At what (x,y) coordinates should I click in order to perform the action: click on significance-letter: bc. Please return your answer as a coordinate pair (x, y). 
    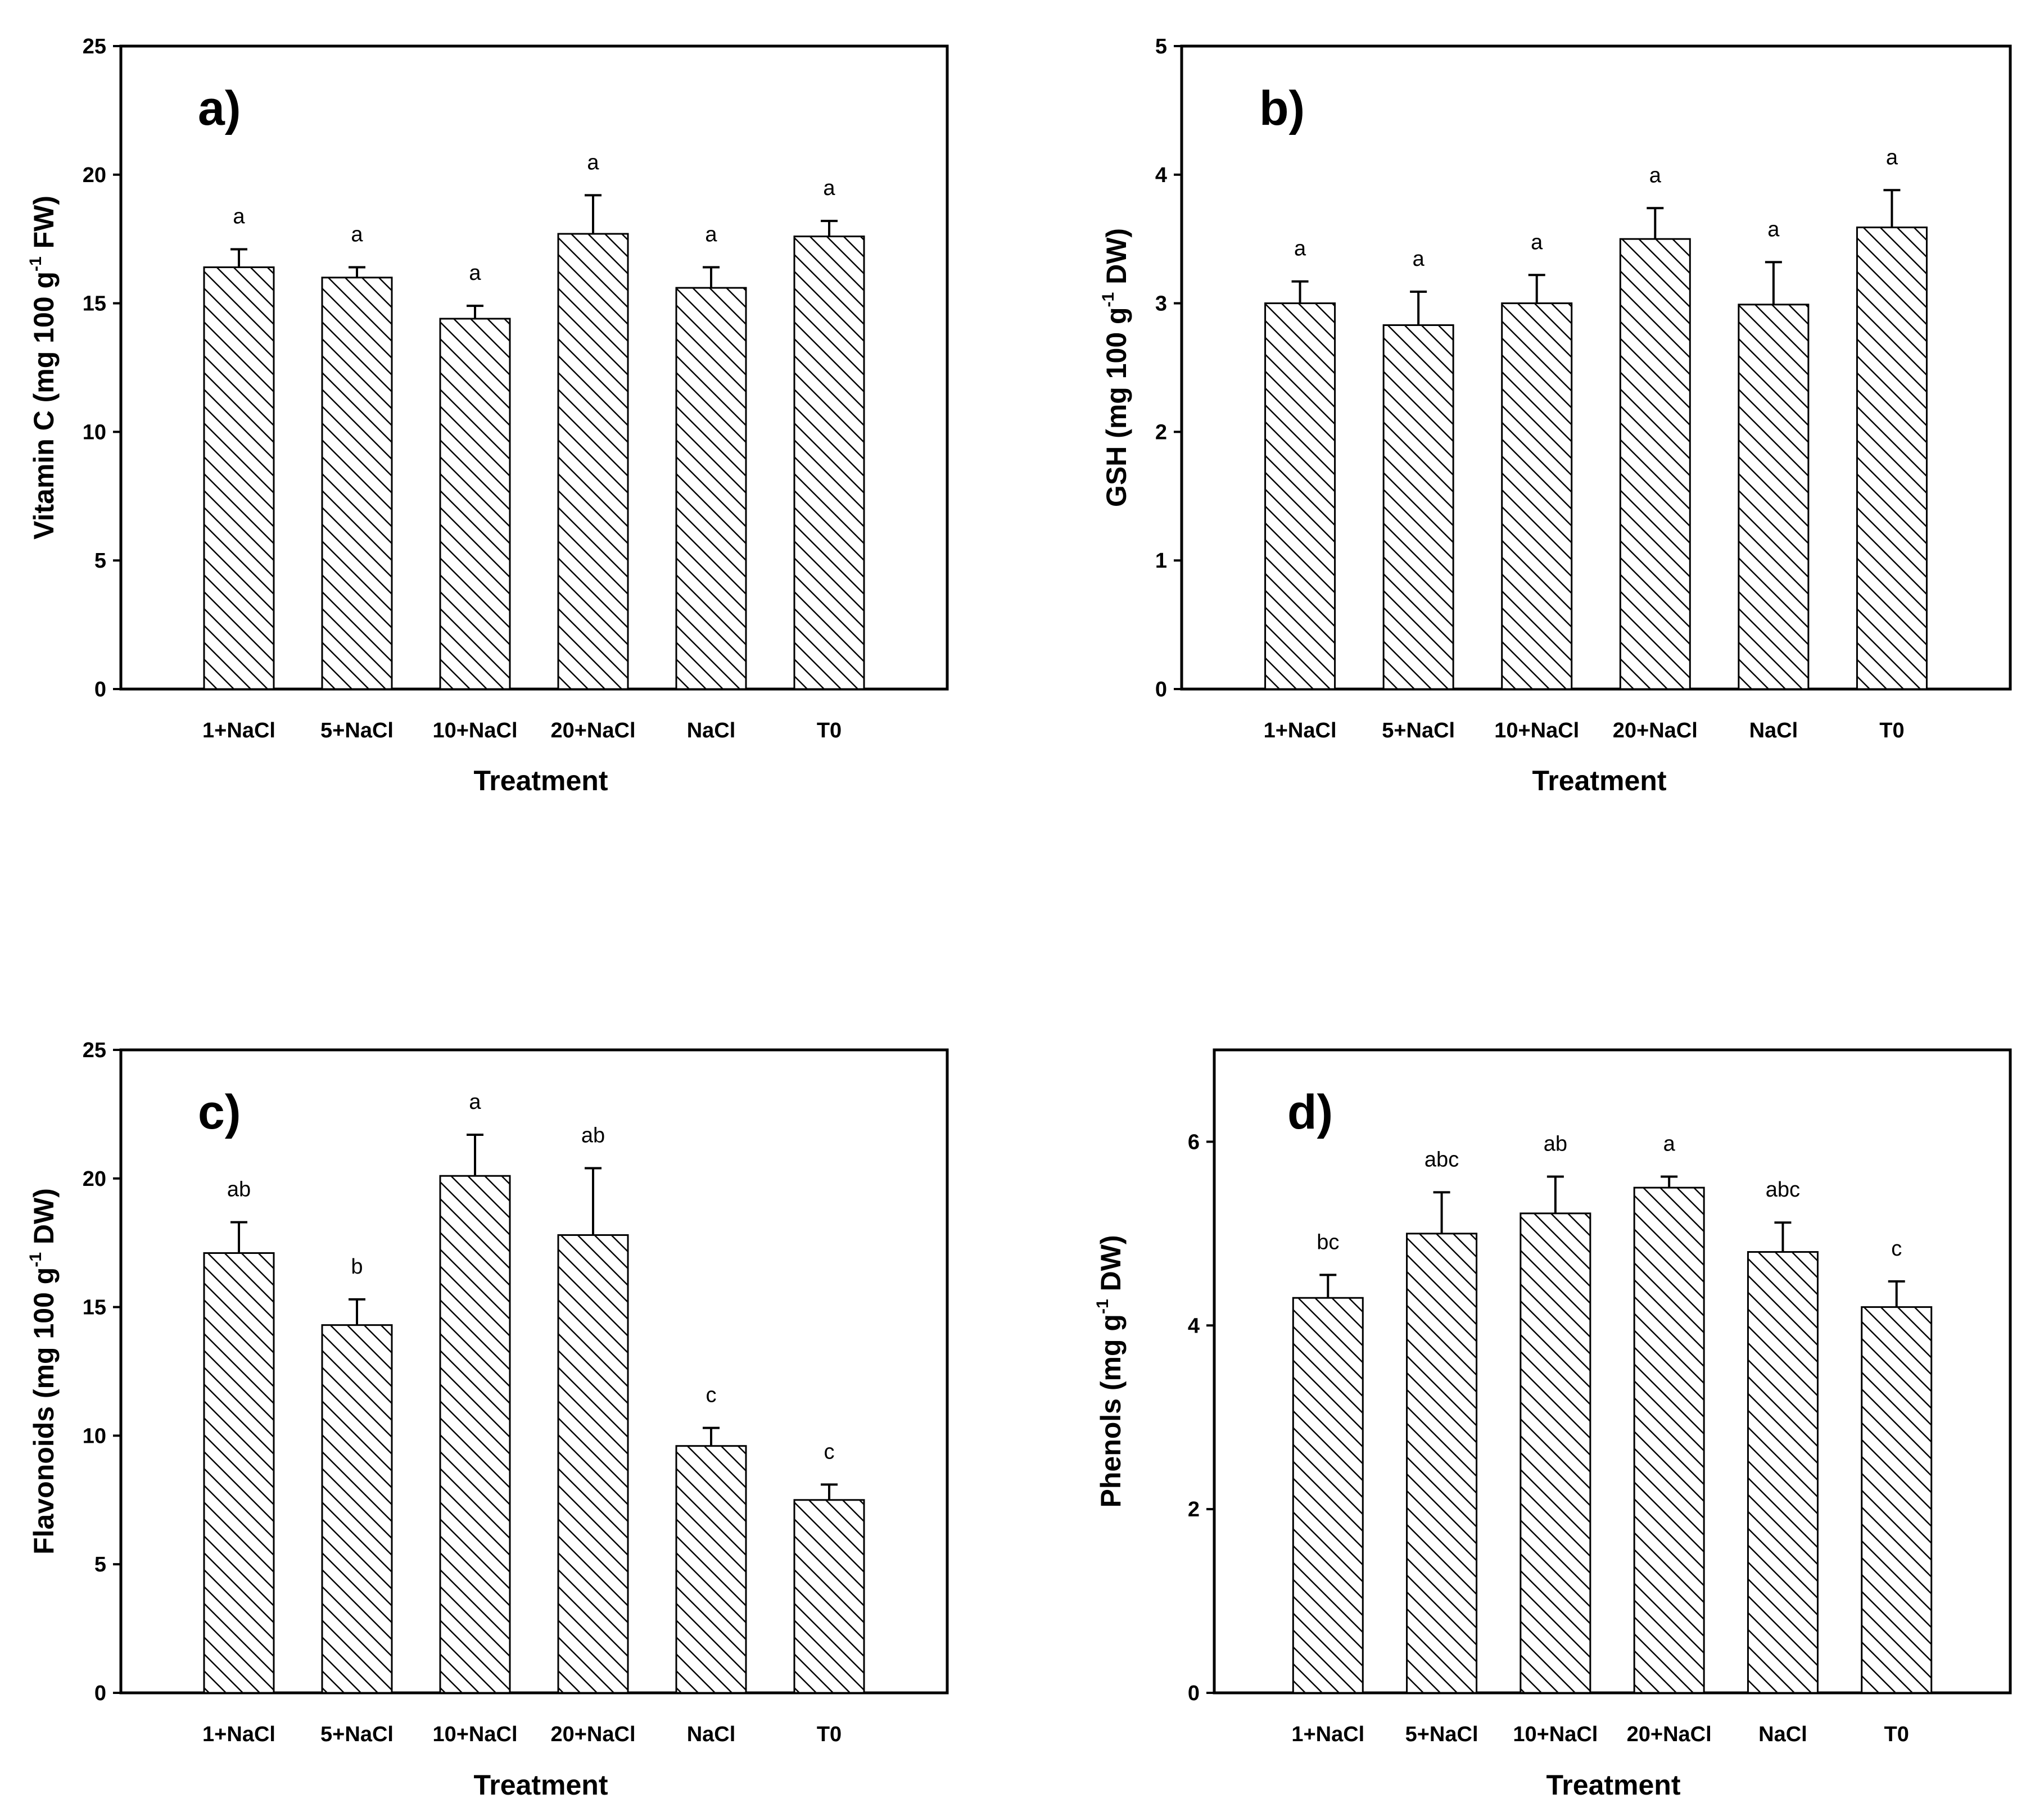
    Looking at the image, I should click on (1328, 1242).